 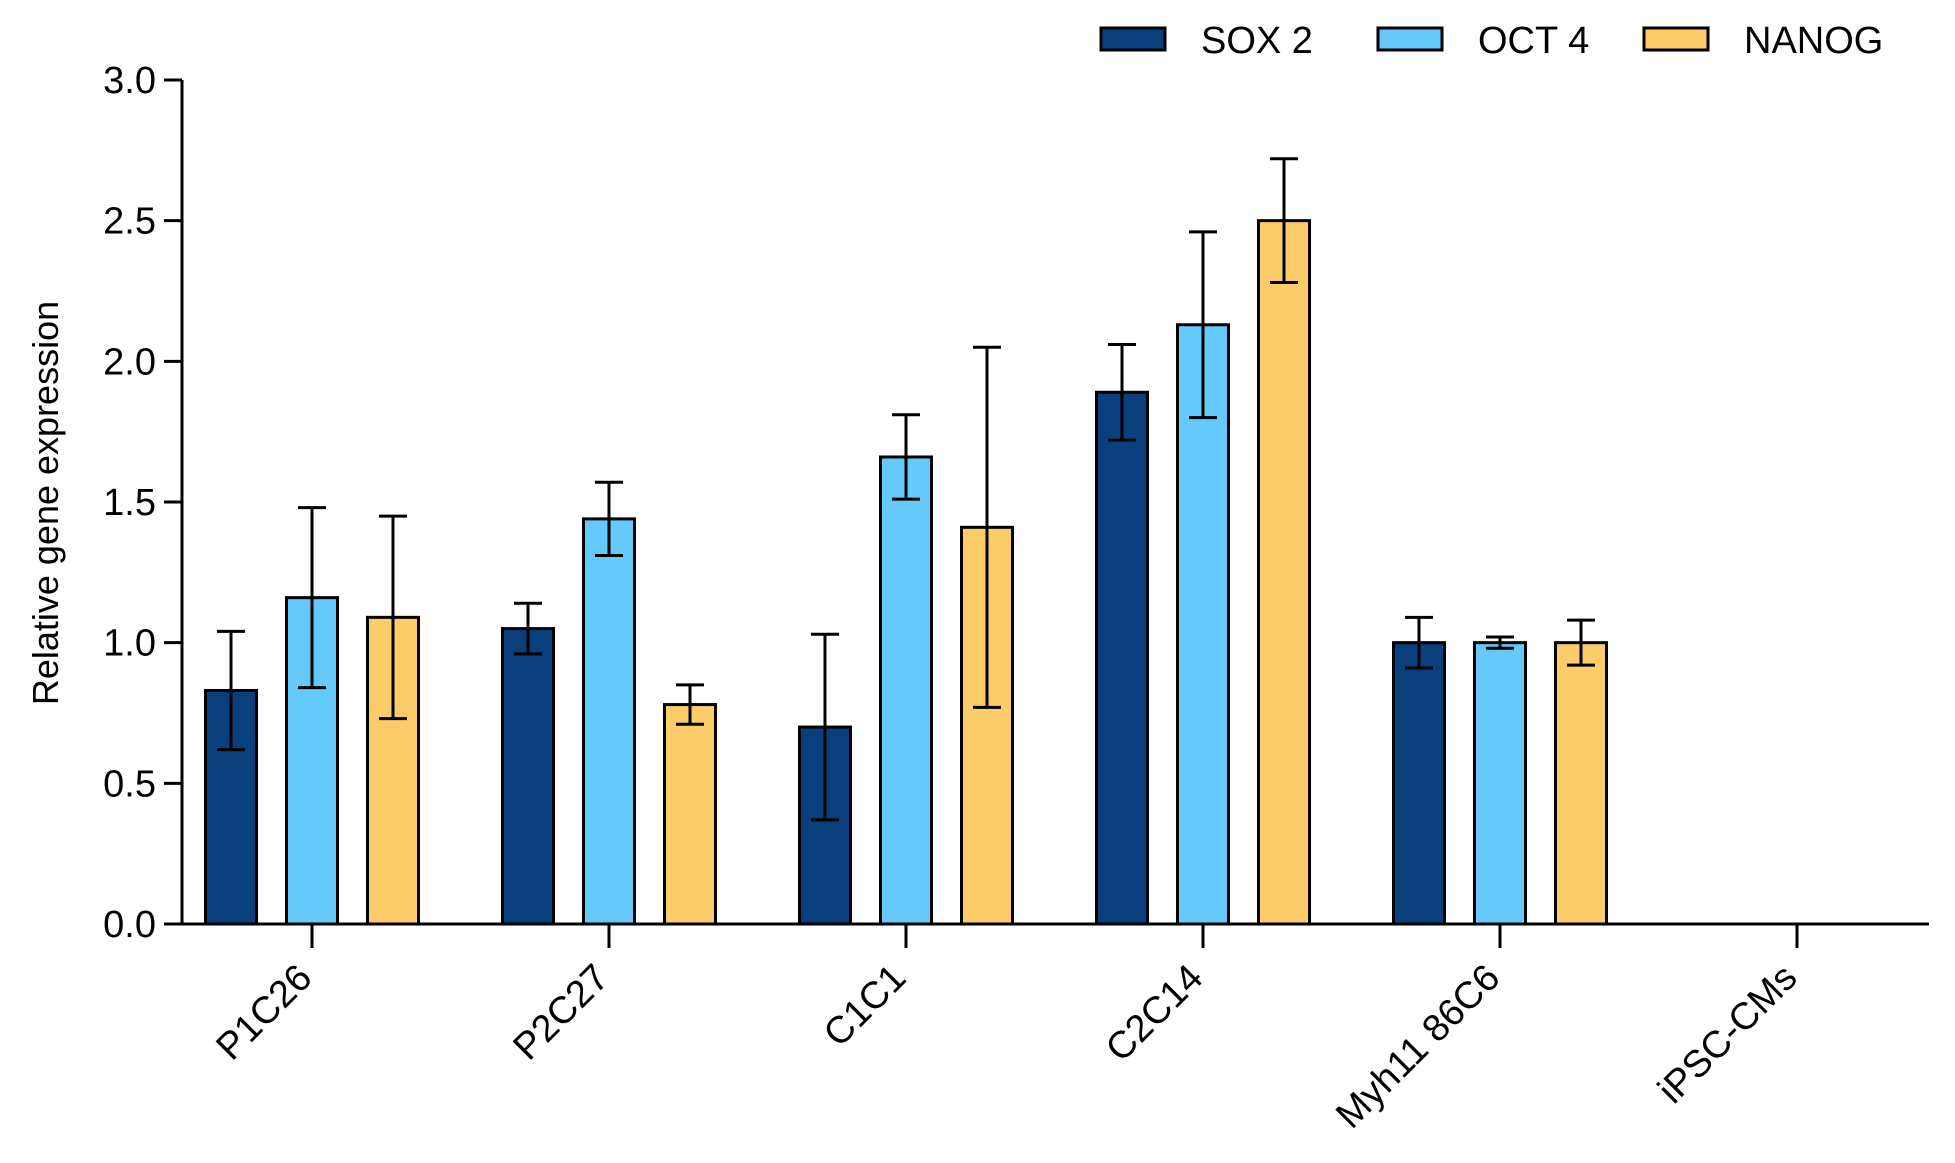 I want to click on y-tick-label: 0.5, so click(x=129, y=784).